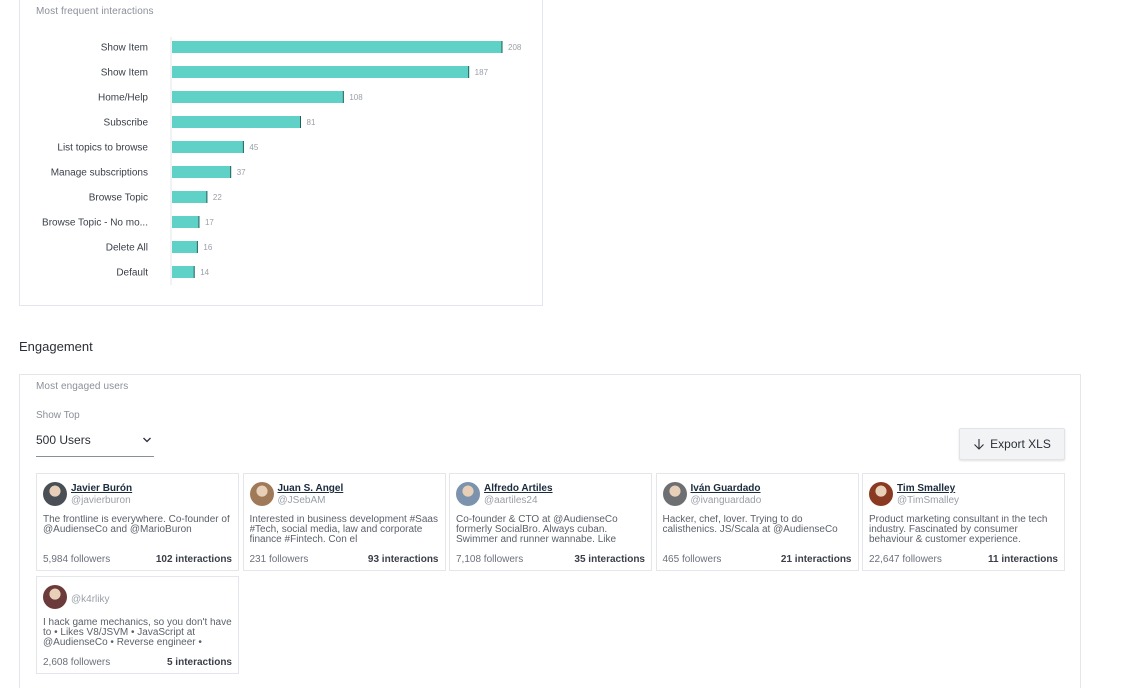 The height and width of the screenshot is (688, 1132). Describe the element at coordinates (77, 662) in the screenshot. I see `user-followers: 2,608 followers` at that location.